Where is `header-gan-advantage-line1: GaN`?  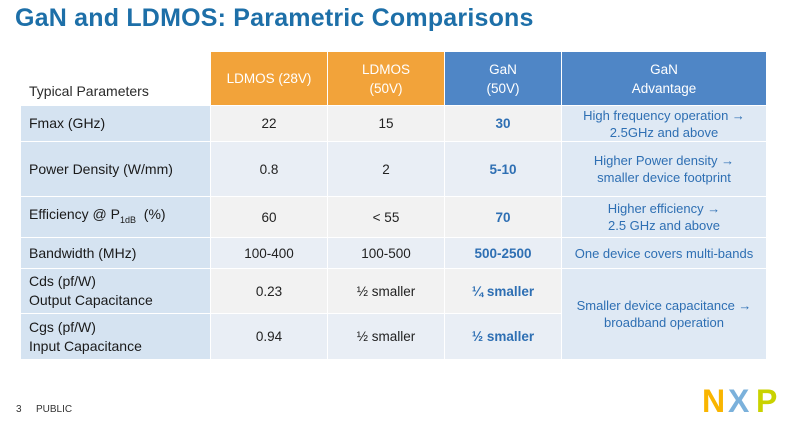 header-gan-advantage-line1: GaN is located at coordinates (664, 69).